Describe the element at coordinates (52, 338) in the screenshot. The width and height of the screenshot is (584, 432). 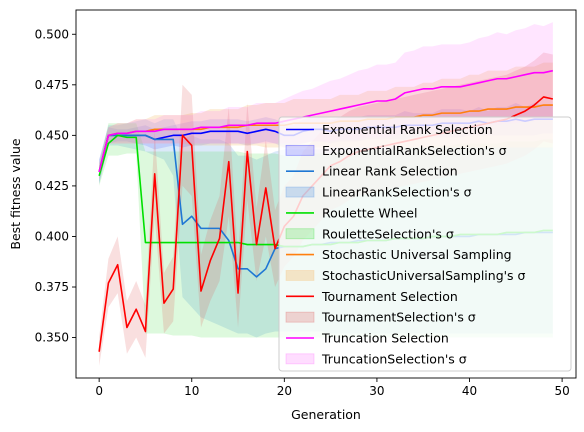
I see `y-tick-label: 0.350` at that location.